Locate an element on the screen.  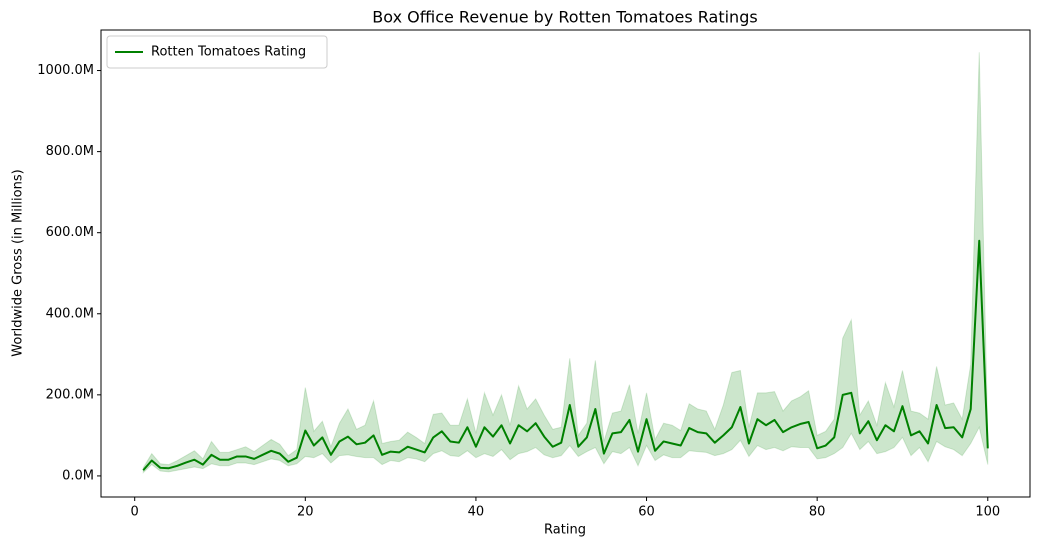
x-tick-label: 40 is located at coordinates (476, 512).